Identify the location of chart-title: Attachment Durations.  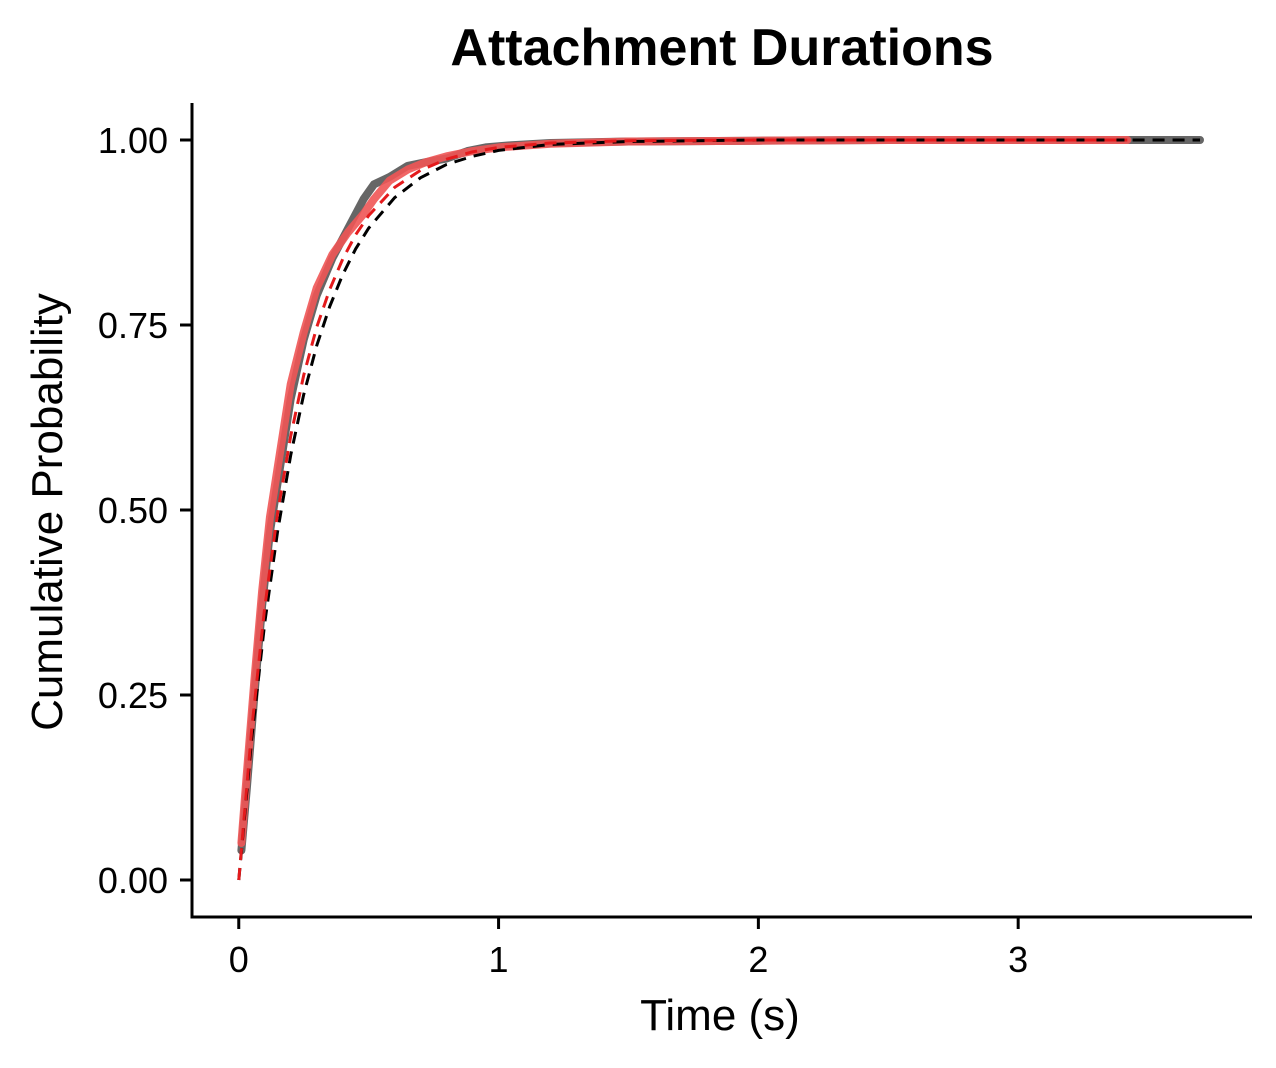
(721, 48).